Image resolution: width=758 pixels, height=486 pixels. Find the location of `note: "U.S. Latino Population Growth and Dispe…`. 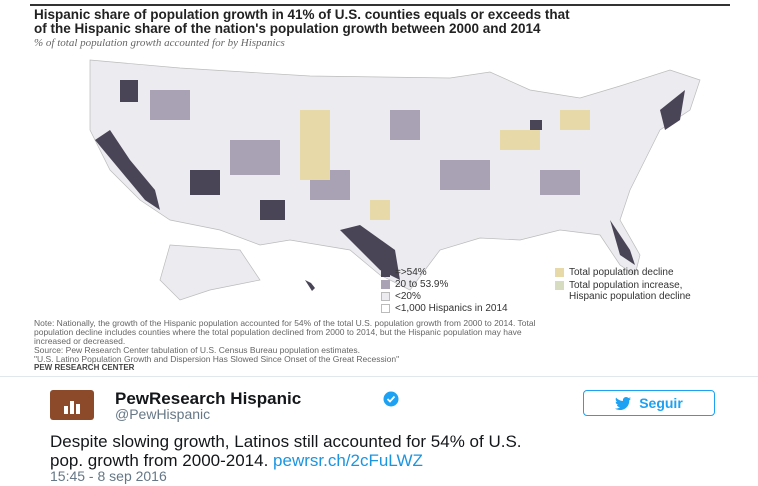

note: "U.S. Latino Population Growth and Dispe… is located at coordinates (217, 359).